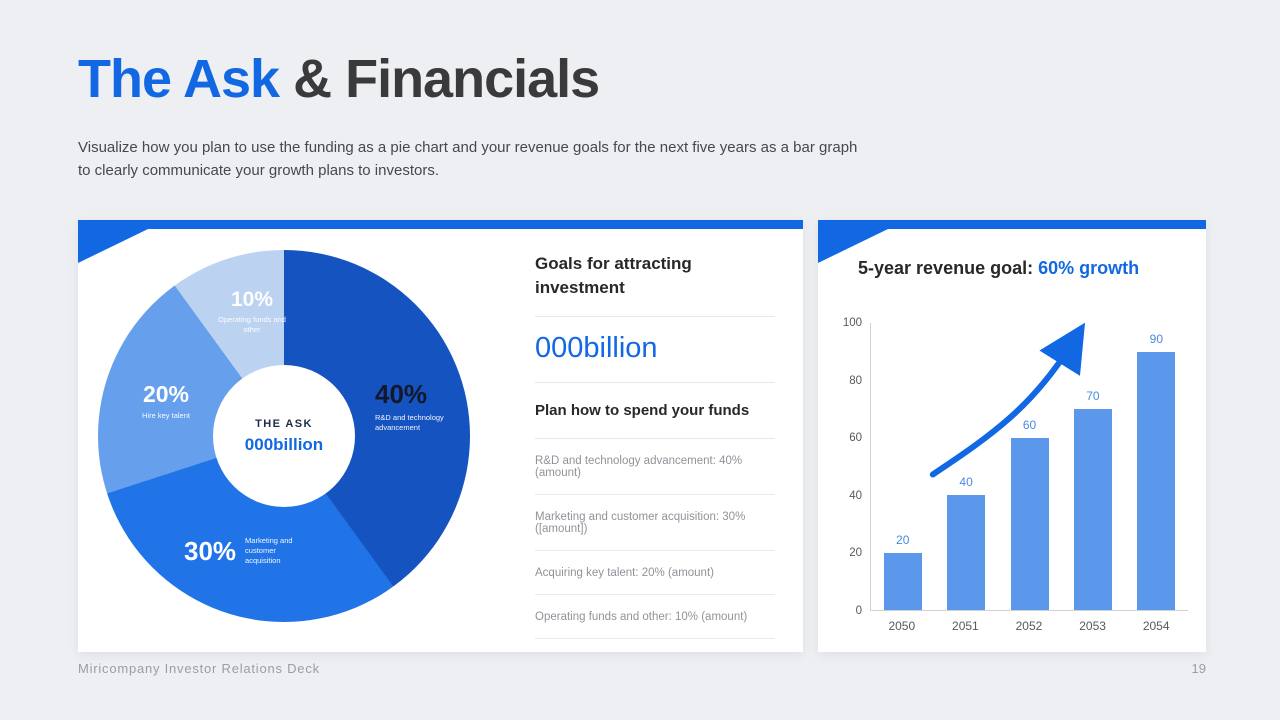 The width and height of the screenshot is (1280, 720). I want to click on page-title-rest: & Financials, so click(446, 79).